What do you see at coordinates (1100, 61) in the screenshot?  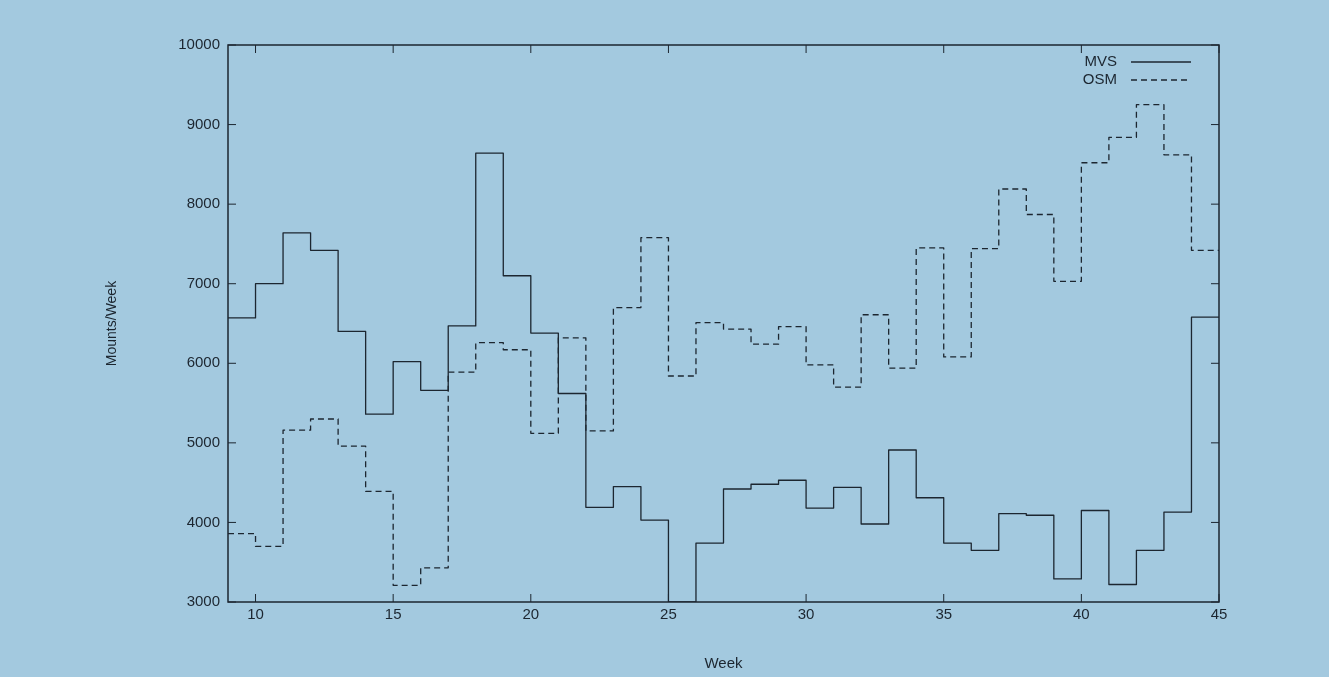 I see `legend-label: MVS` at bounding box center [1100, 61].